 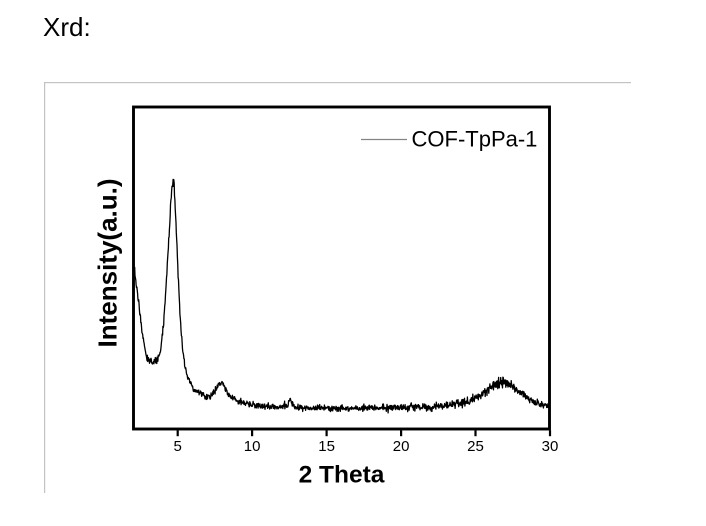 I want to click on svg-text: 20, so click(x=401, y=446).